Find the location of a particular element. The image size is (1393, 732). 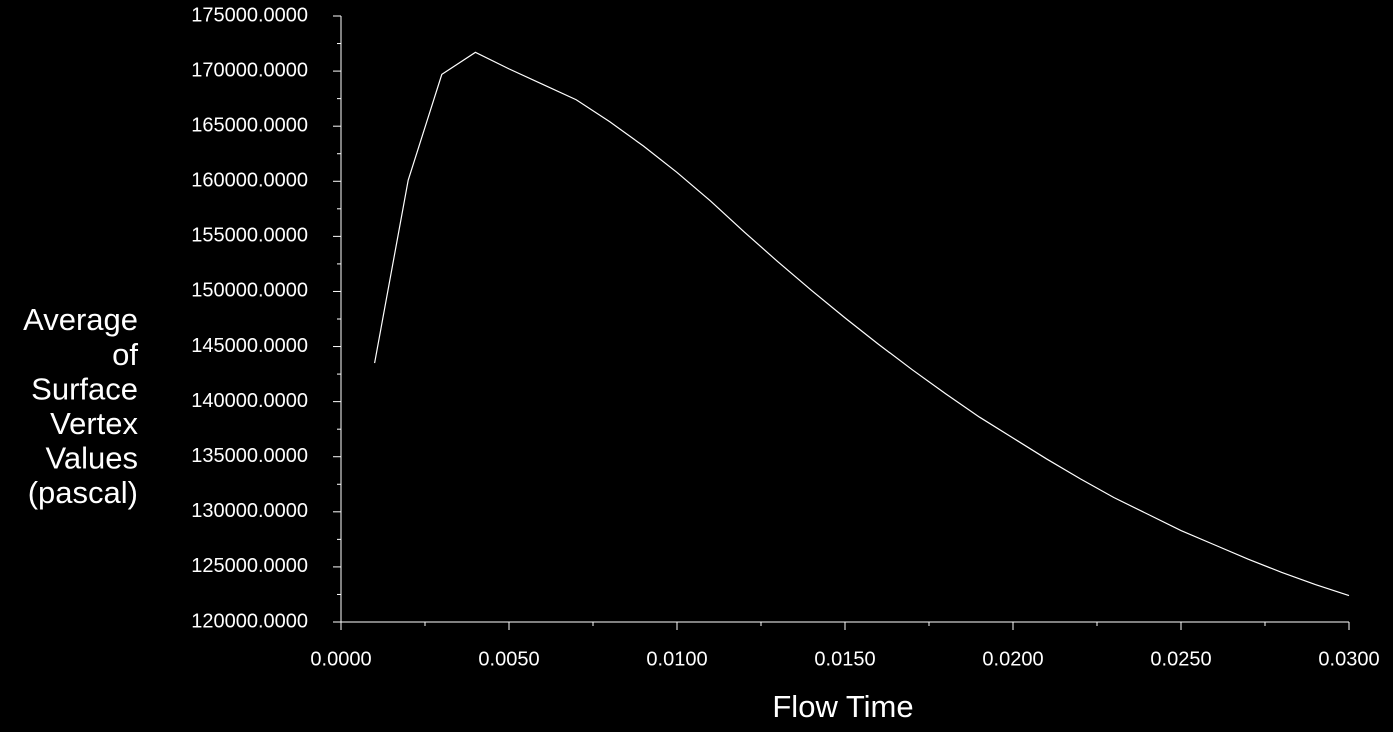

y-axis-label: Surface is located at coordinates (84, 388).